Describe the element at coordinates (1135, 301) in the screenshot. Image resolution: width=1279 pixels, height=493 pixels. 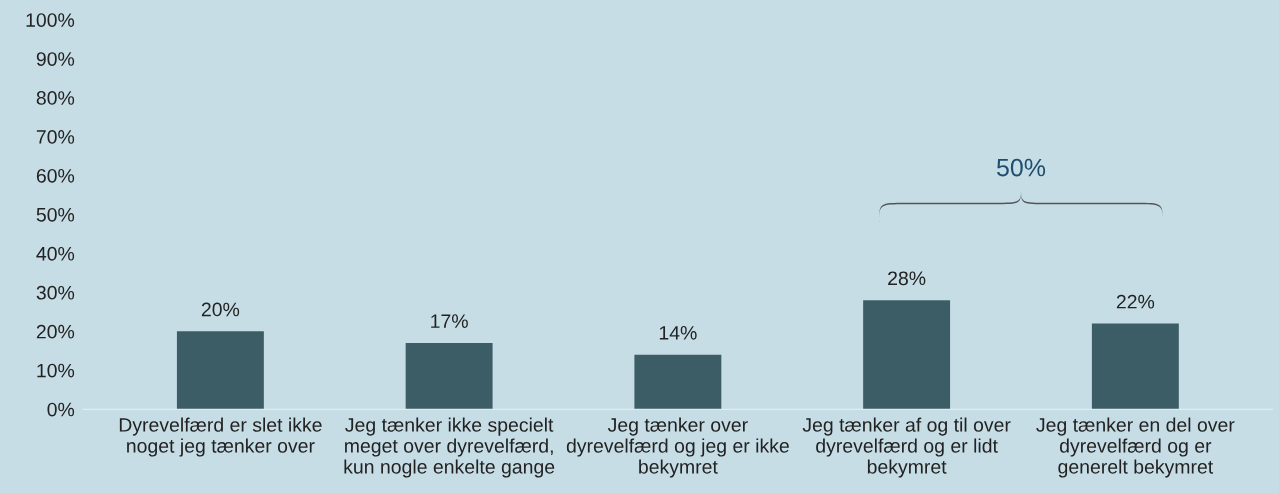
I see `data-label: 22%` at that location.